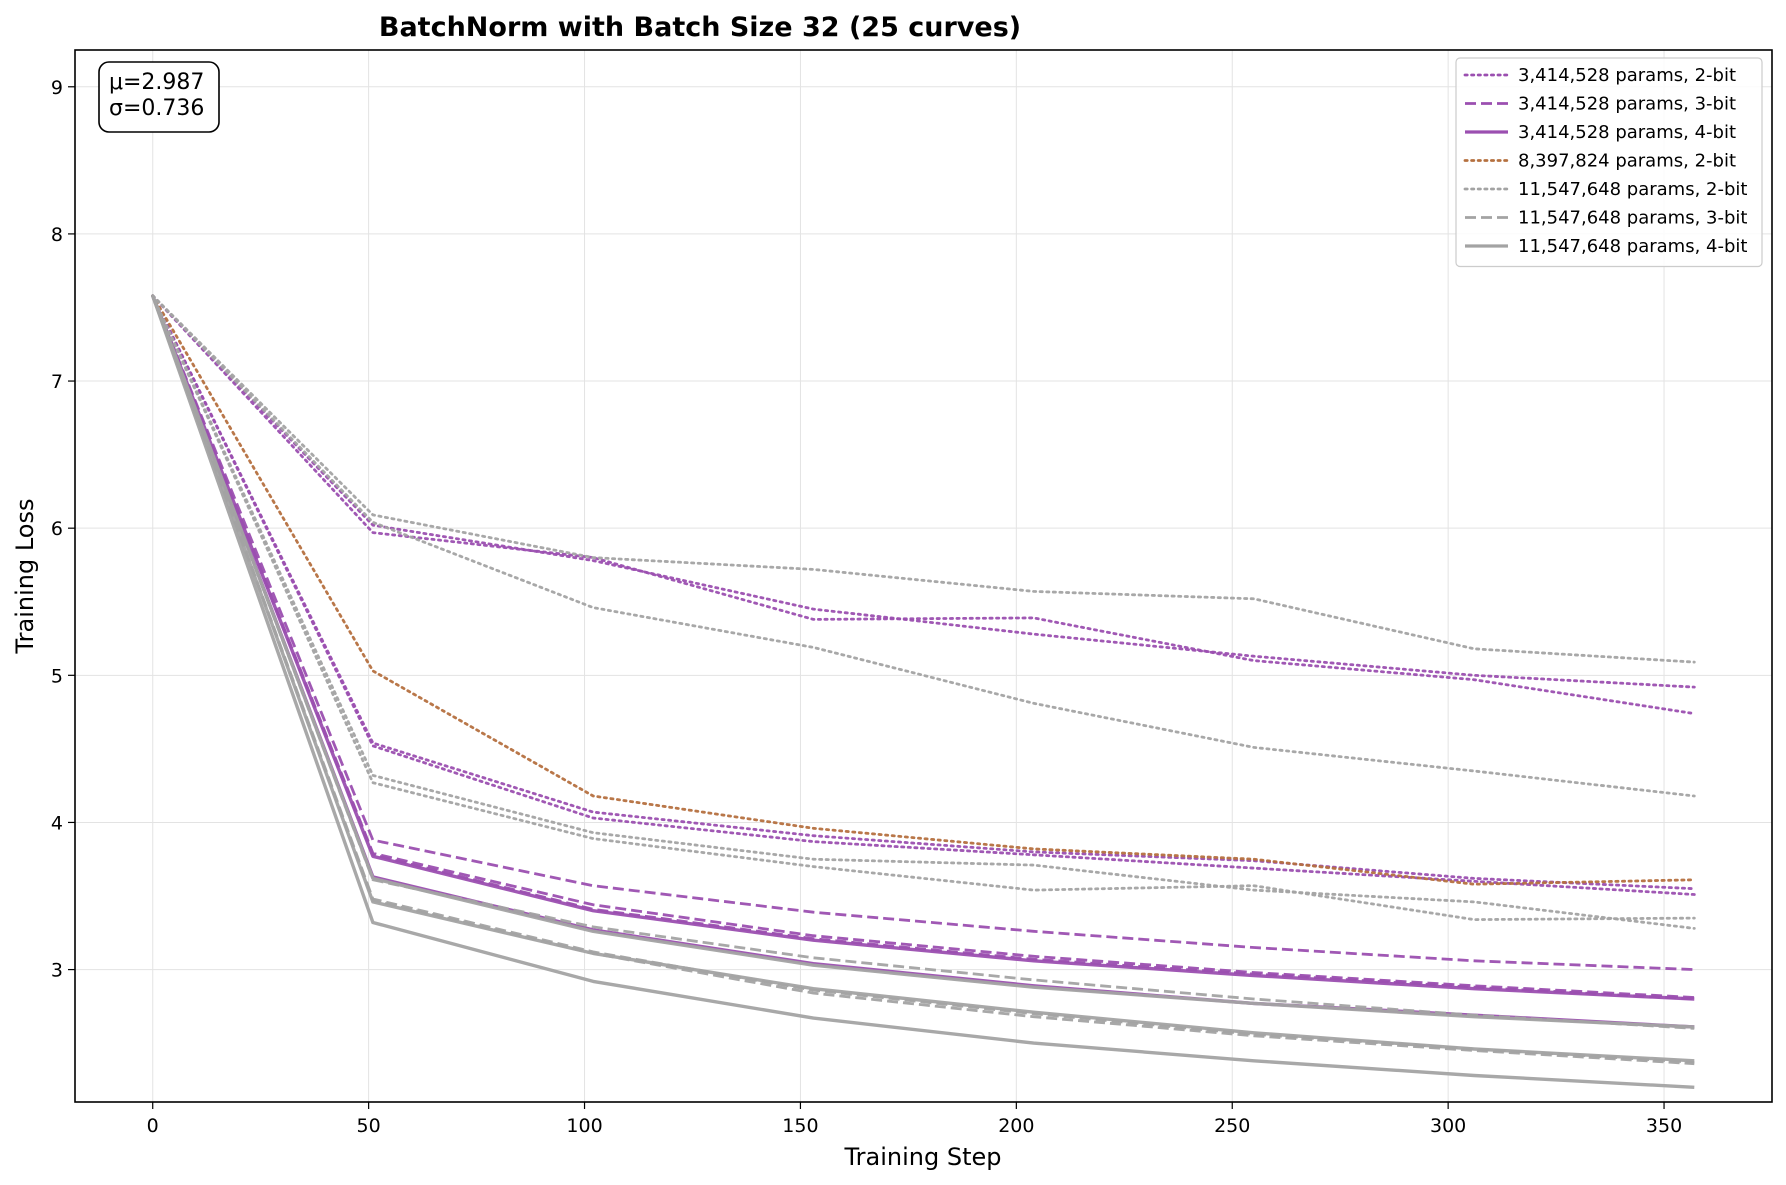  Describe the element at coordinates (1627, 132) in the screenshot. I see `legend-label: 3,414,528 params, 4-bit` at that location.